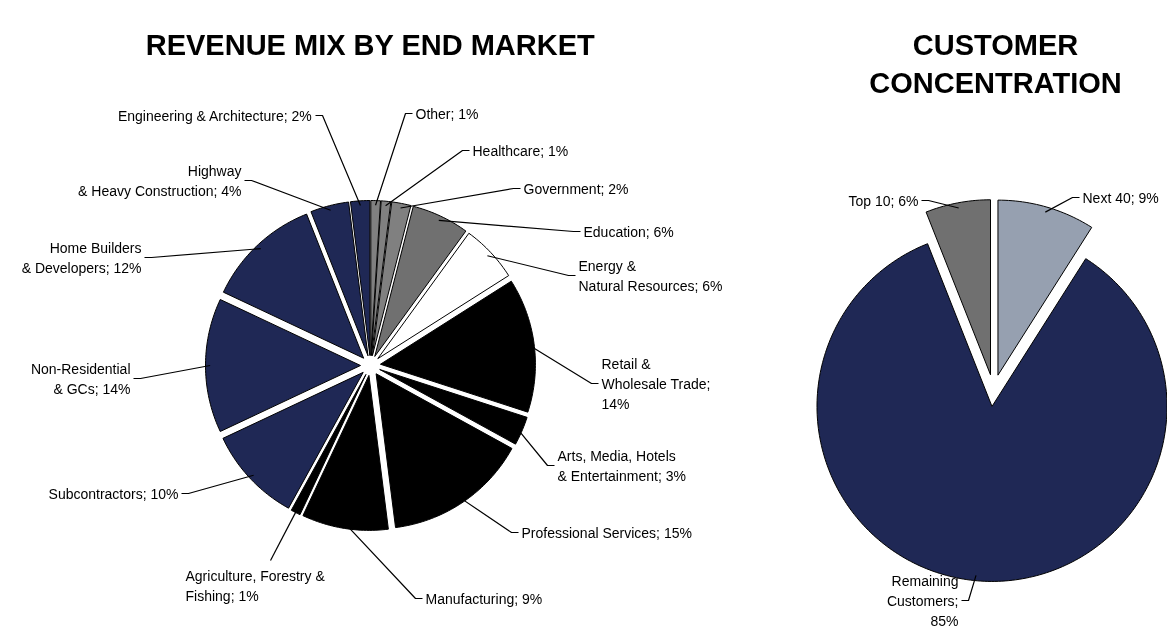  I want to click on slice-label: Energy & Natural Resources; 6%, so click(650, 275).